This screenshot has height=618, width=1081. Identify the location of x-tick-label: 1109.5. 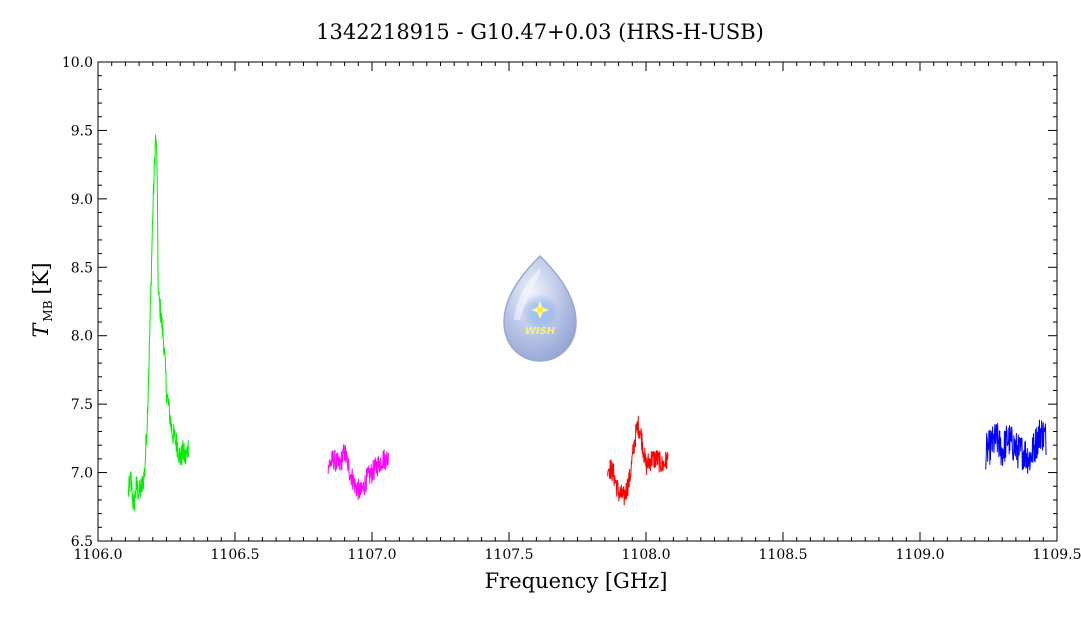
(1057, 555).